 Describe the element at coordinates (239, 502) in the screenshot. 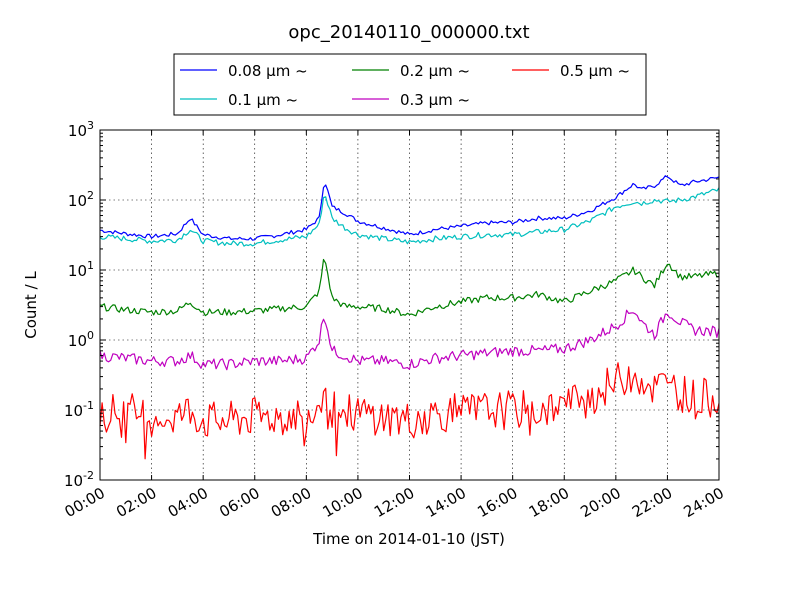

I see `x-tick-label: 06:00` at that location.